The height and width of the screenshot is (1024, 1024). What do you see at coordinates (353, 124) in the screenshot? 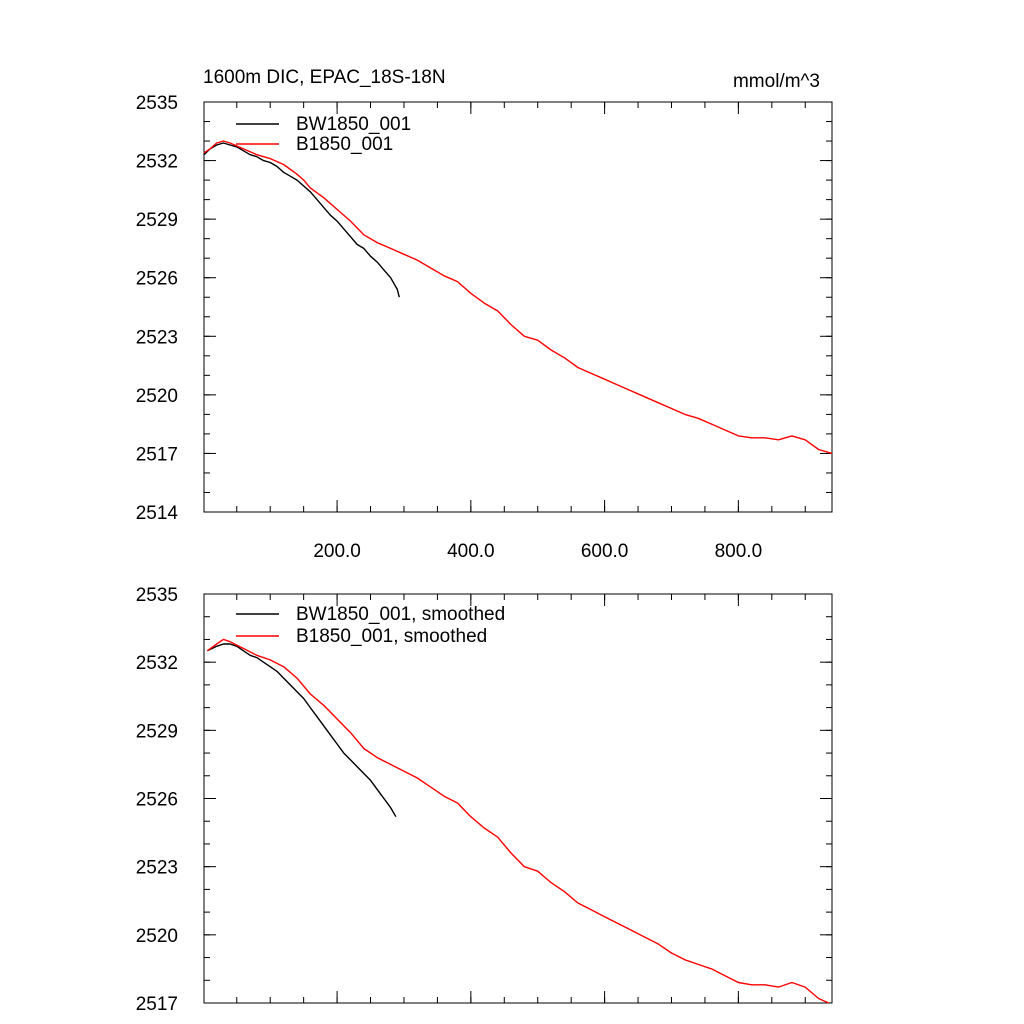
I see `legend-label: BW1850_001` at bounding box center [353, 124].